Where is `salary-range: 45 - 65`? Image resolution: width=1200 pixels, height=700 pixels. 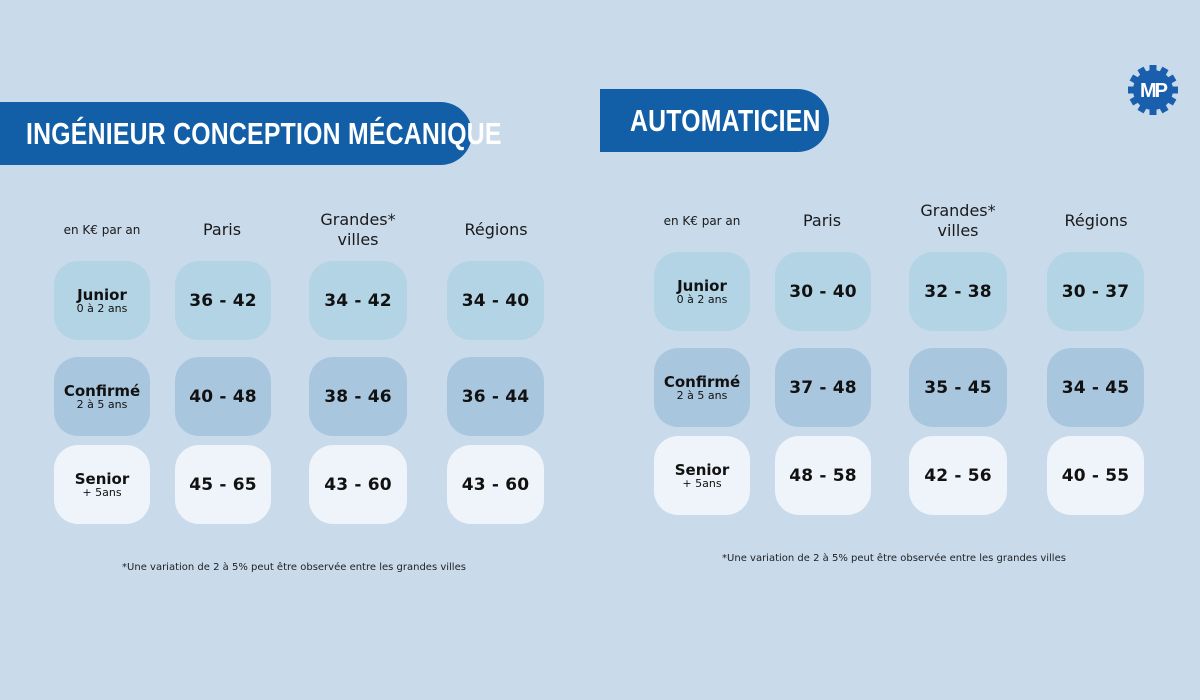 salary-range: 45 - 65 is located at coordinates (223, 484).